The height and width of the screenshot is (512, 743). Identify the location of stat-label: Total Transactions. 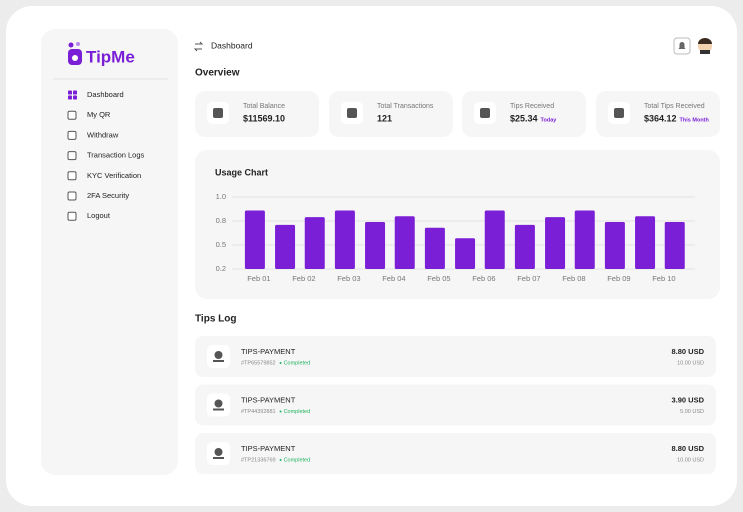
(405, 106).